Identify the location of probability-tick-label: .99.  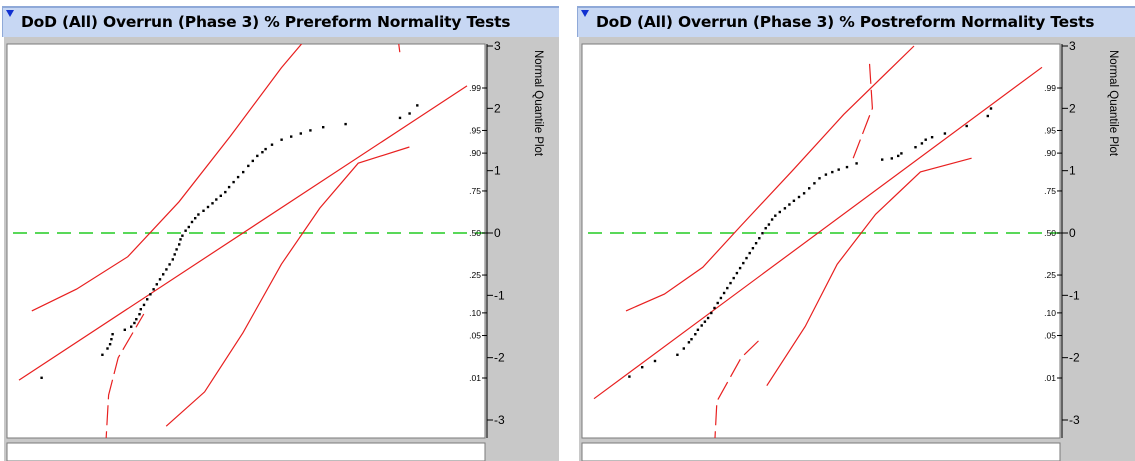
(475, 88).